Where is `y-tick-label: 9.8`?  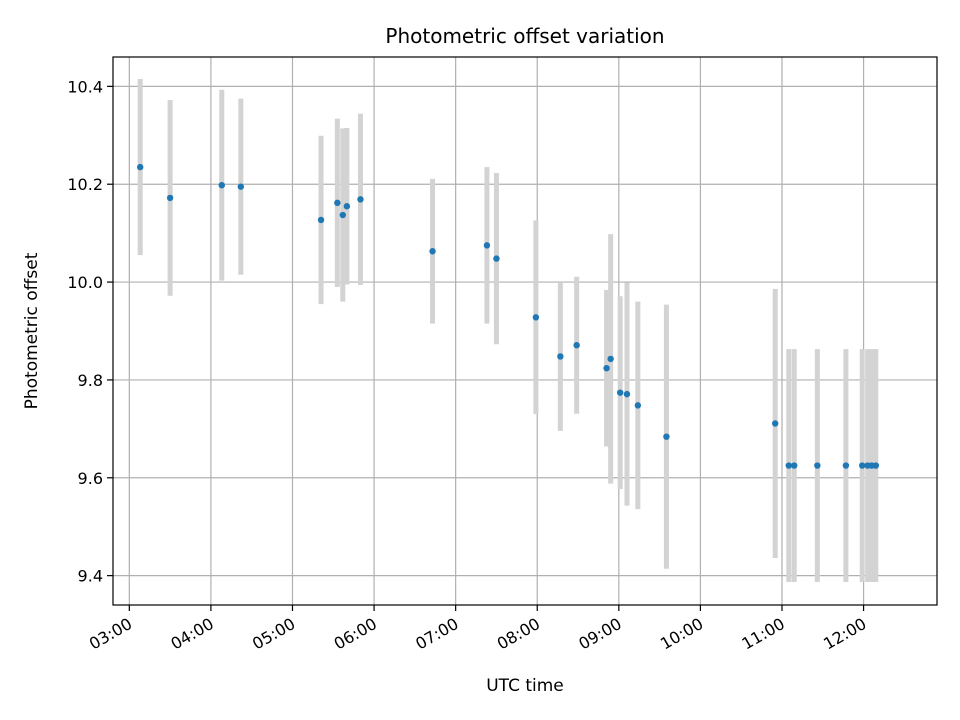
y-tick-label: 9.8 is located at coordinates (90, 380).